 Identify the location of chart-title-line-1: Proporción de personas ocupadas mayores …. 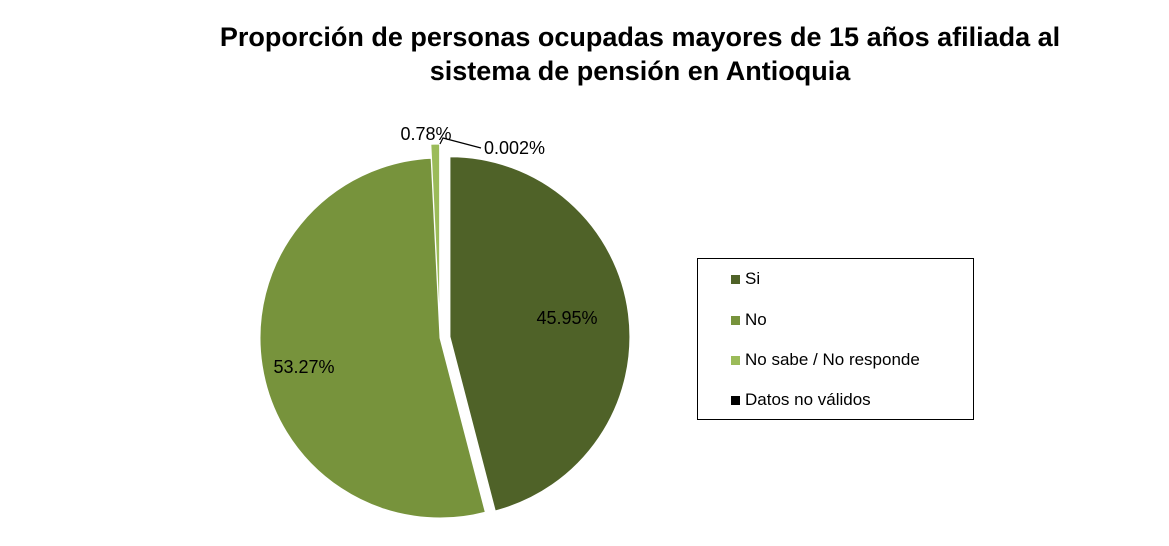
(640, 37).